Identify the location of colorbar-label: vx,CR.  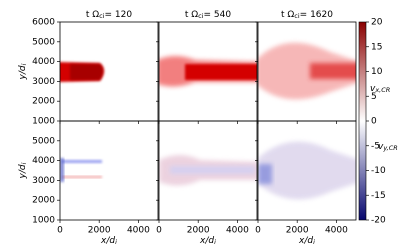
(380, 89).